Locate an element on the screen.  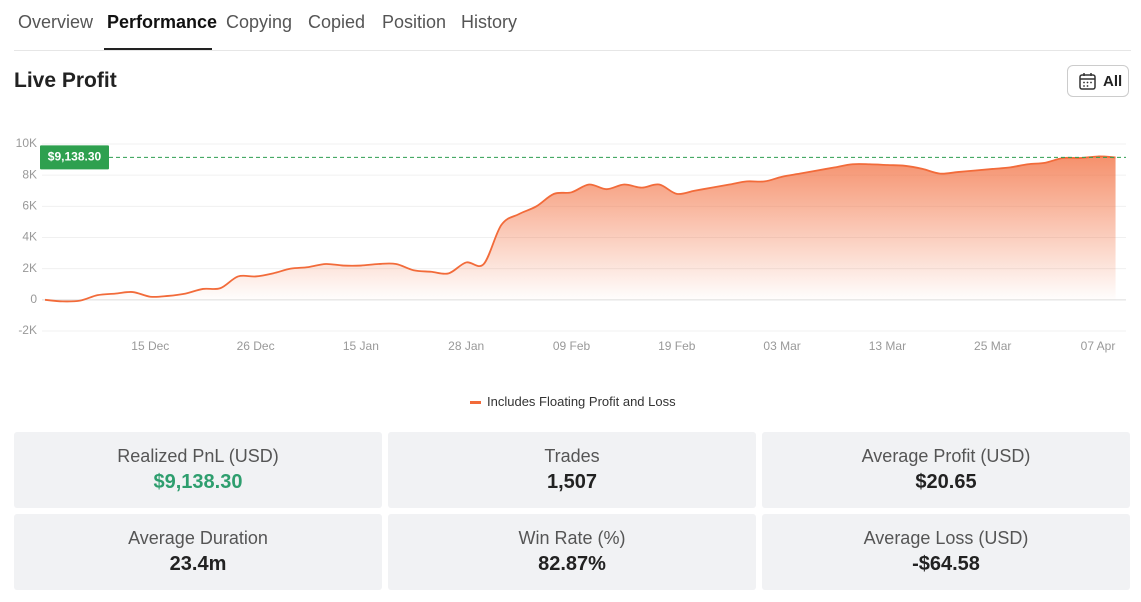
stat-card: Average Duration 23.4m is located at coordinates (198, 552).